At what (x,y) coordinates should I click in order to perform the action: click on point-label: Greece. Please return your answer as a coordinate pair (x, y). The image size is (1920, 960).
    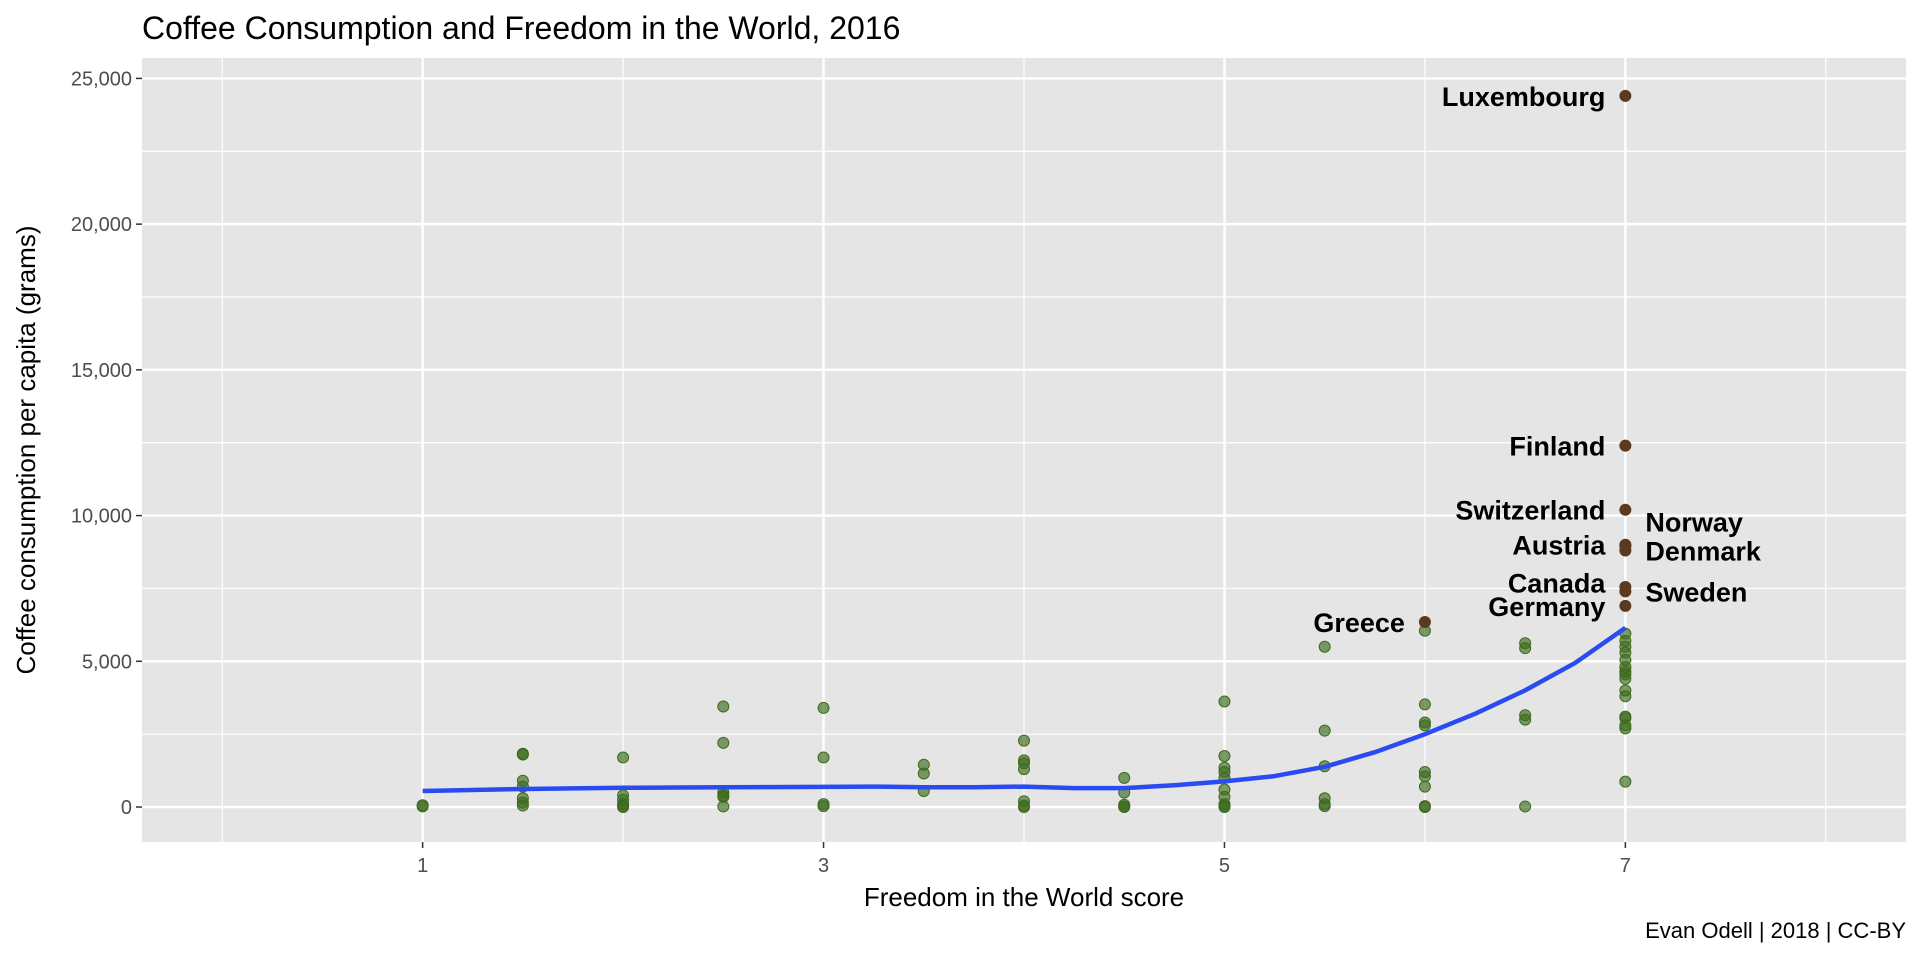
    Looking at the image, I should click on (1359, 623).